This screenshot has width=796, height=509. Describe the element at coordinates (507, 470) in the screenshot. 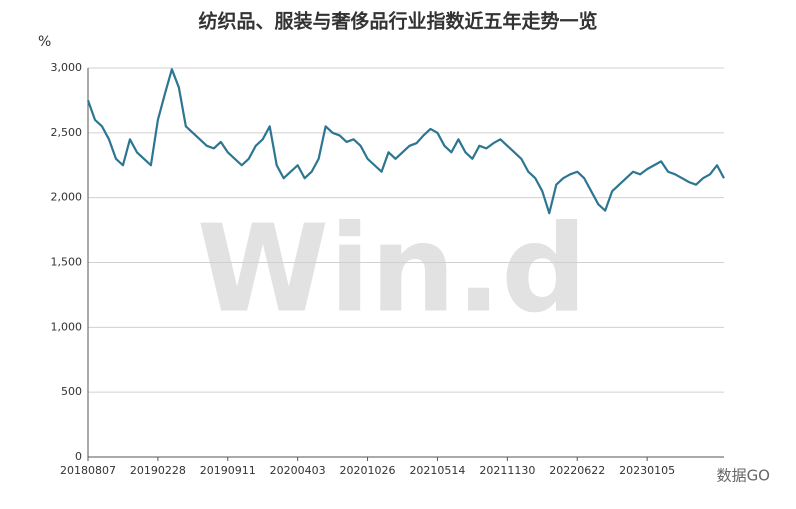

I see `x-tick-label: 20211130` at that location.